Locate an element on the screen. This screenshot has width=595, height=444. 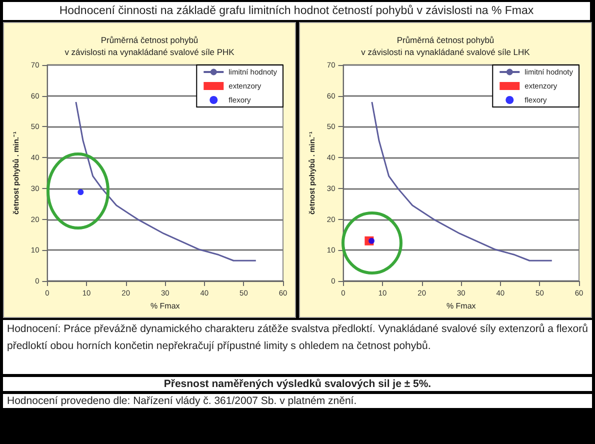
chart-title: Průměrná četnost pohybů v závislosti na vynakládané svalové síle LHK is located at coordinates (445, 46).